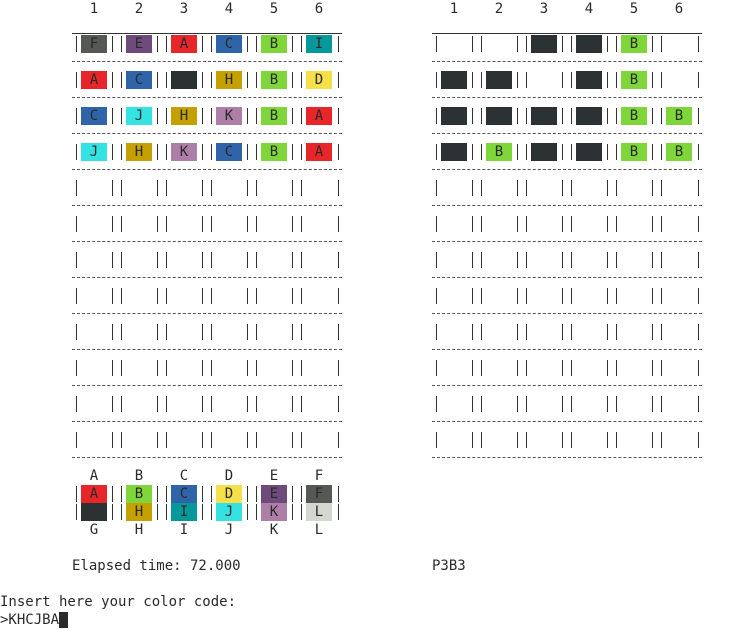  I want to click on code-input: >KHCJBA, so click(30, 620).